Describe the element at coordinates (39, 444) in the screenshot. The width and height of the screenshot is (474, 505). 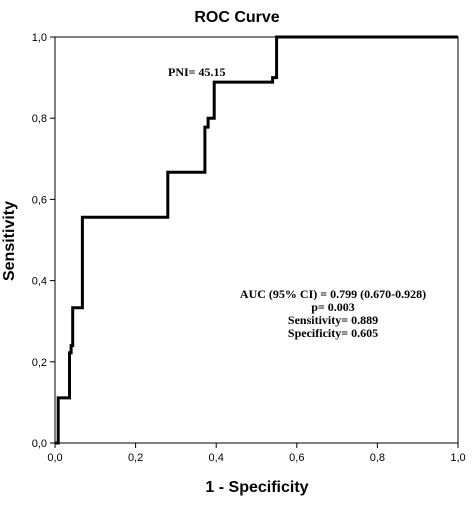
I see `y-tick-label: 0,0` at that location.